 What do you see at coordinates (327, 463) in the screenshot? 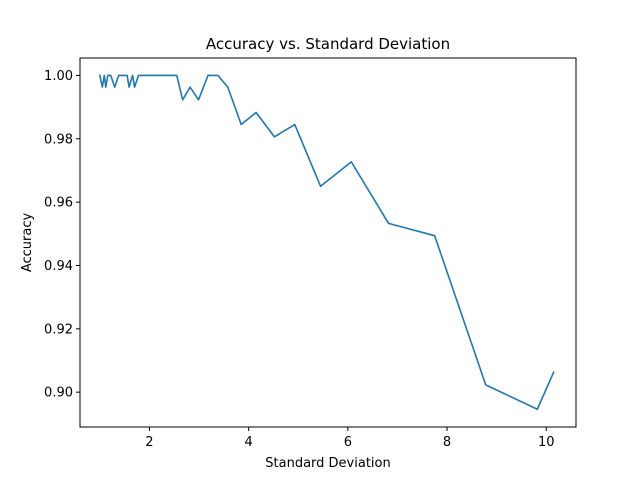
I see `x-axis-label: Standard Deviation` at bounding box center [327, 463].